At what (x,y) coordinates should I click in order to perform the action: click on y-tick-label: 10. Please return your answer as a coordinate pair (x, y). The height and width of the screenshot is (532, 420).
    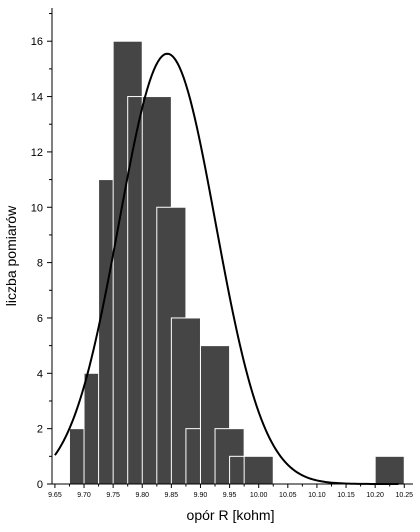
    Looking at the image, I should click on (37, 208).